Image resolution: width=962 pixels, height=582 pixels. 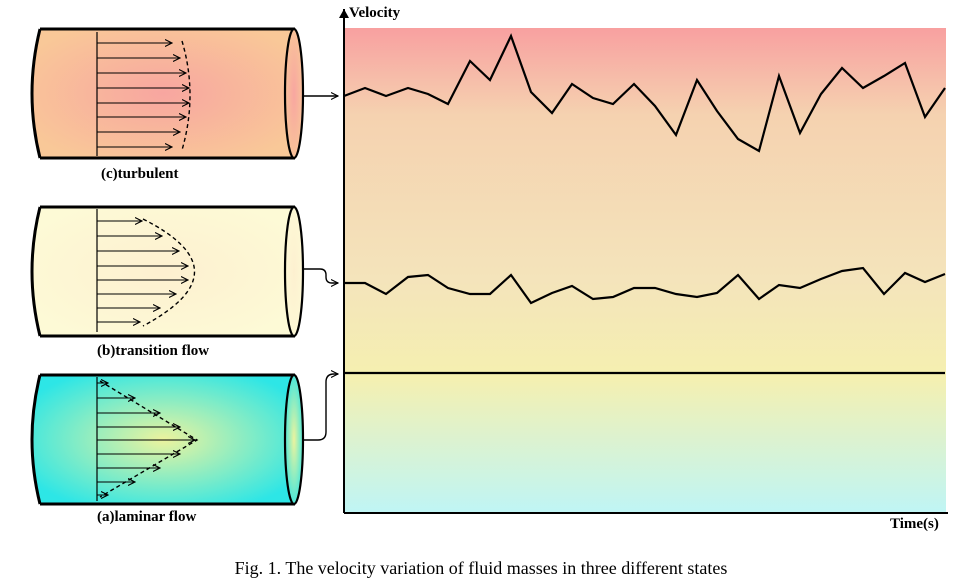 What do you see at coordinates (320, 407) in the screenshot?
I see `connector-laminar` at bounding box center [320, 407].